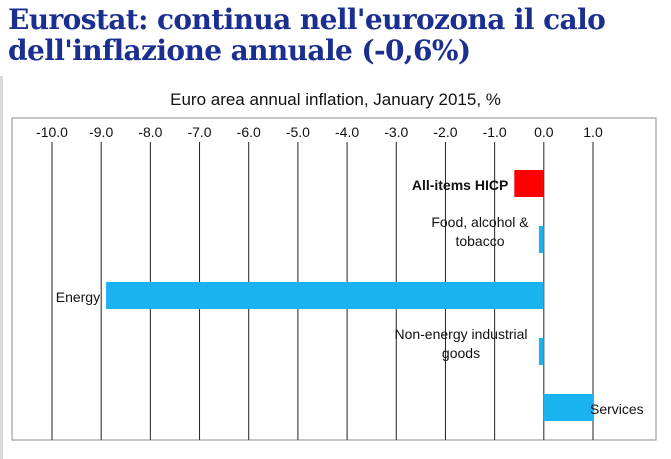 This screenshot has width=671, height=459. I want to click on x-tick-label: -5.0, so click(298, 132).